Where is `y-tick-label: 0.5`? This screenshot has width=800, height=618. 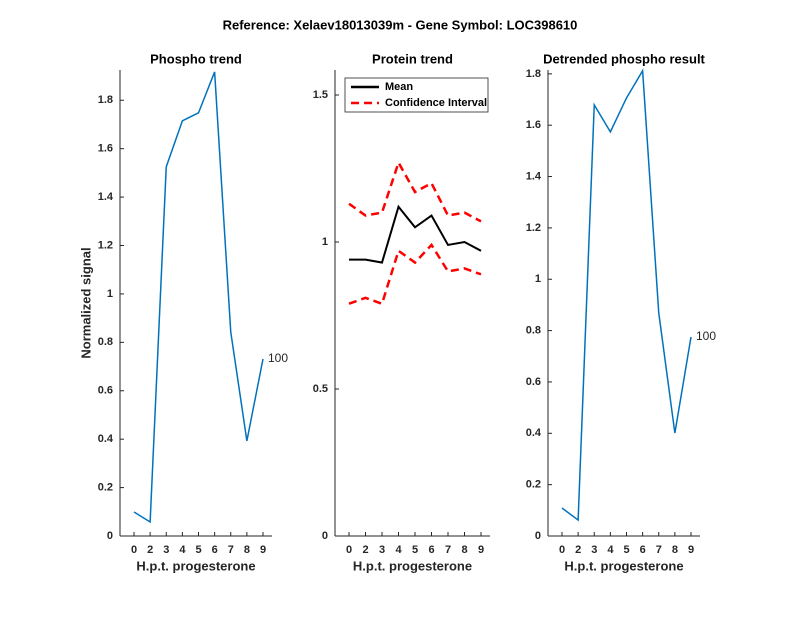 y-tick-label: 0.5 is located at coordinates (320, 389).